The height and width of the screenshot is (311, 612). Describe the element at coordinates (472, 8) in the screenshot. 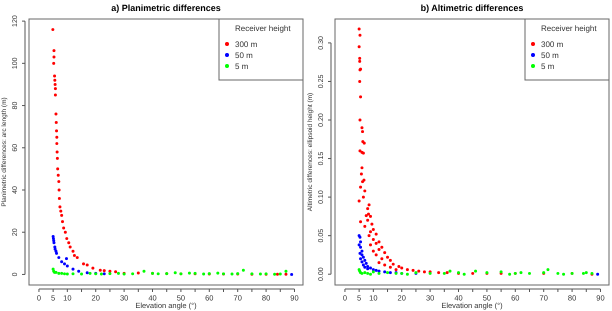

I see `chart-title: b) Altimetric differences` at that location.